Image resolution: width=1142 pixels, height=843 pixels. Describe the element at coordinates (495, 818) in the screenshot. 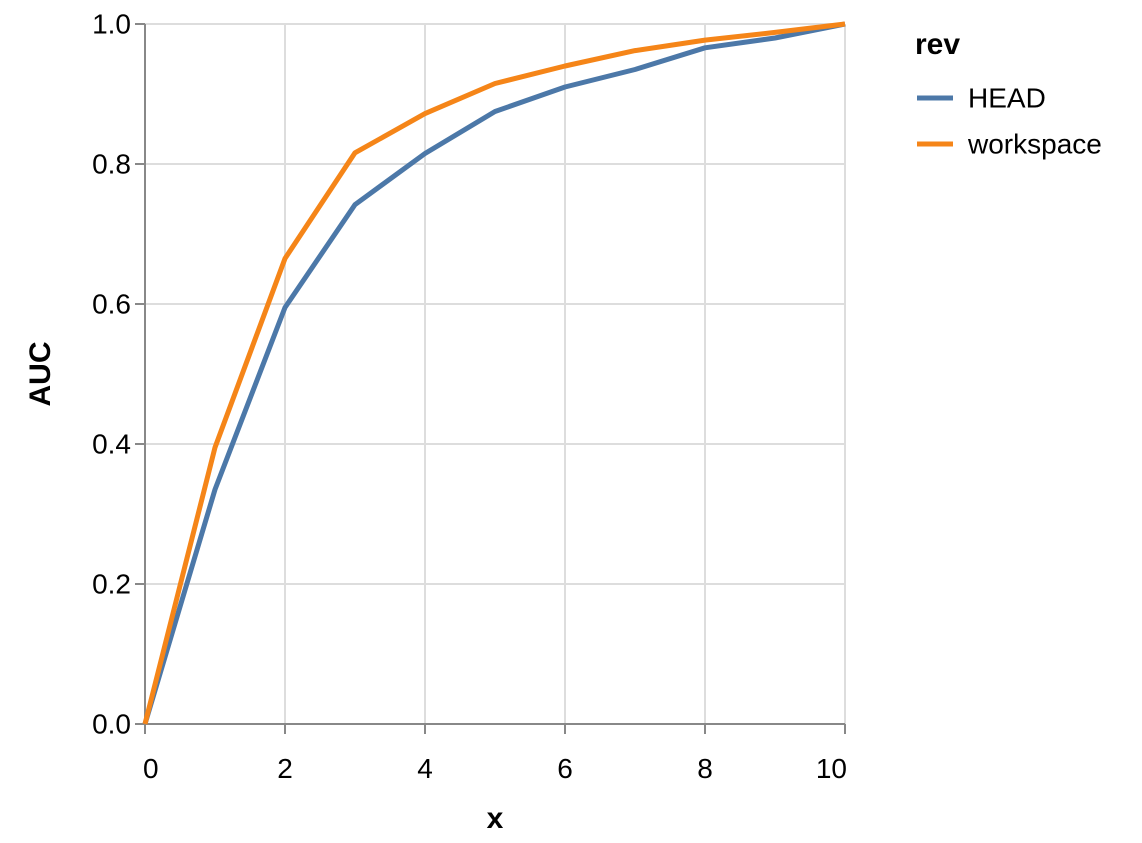

I see `x-axis-title: x` at that location.